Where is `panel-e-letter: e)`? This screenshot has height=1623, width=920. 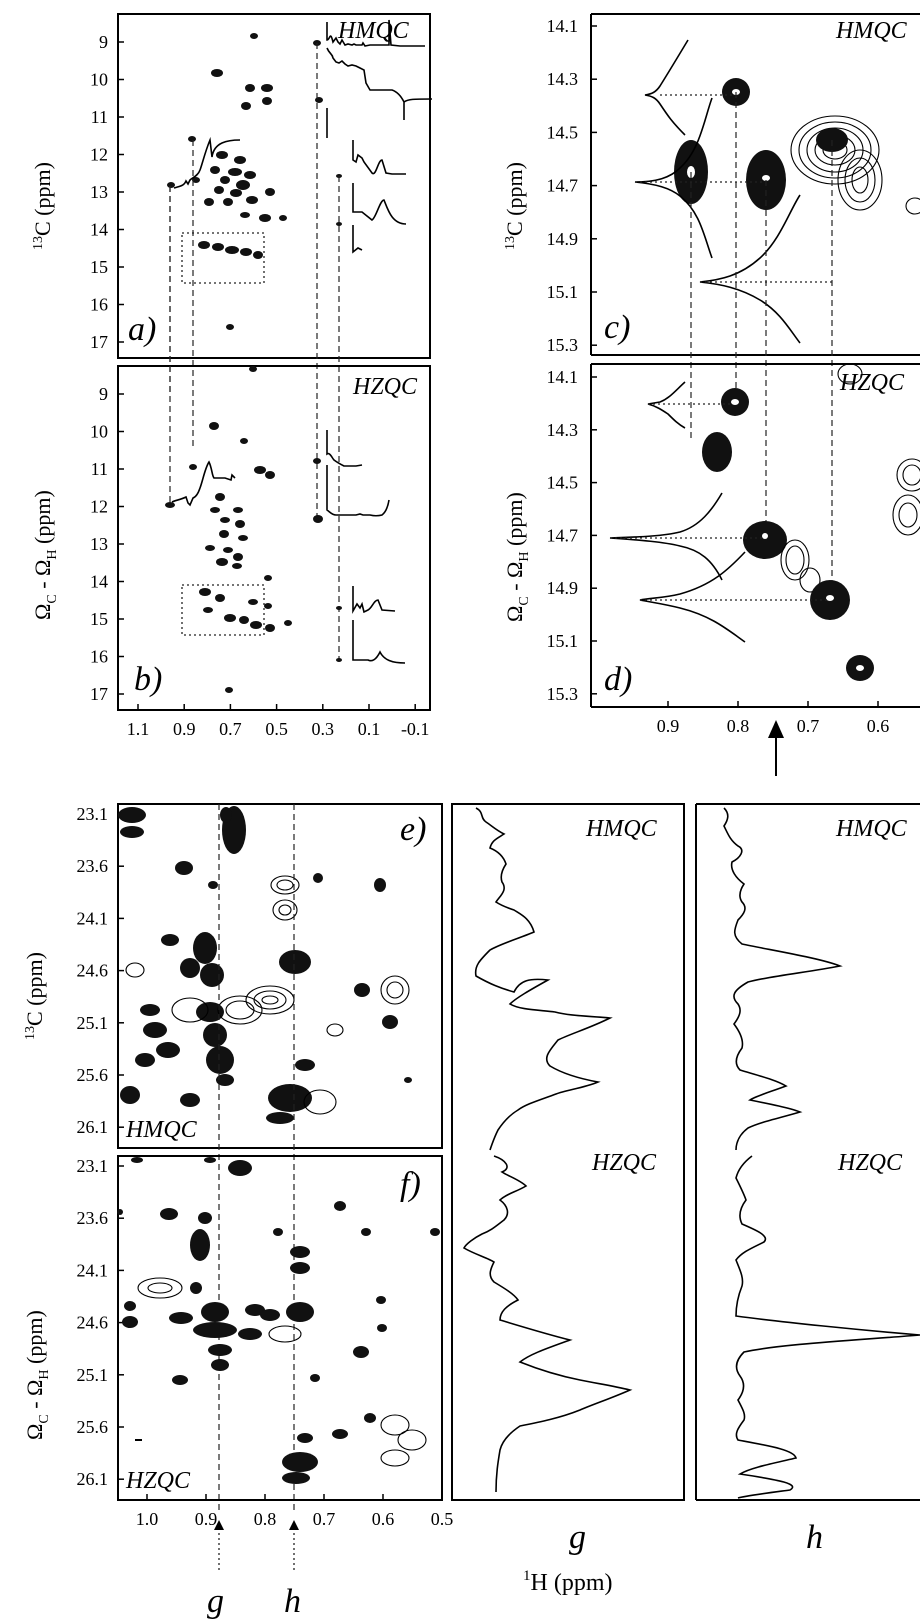
panel-e-letter: e) is located at coordinates (413, 829).